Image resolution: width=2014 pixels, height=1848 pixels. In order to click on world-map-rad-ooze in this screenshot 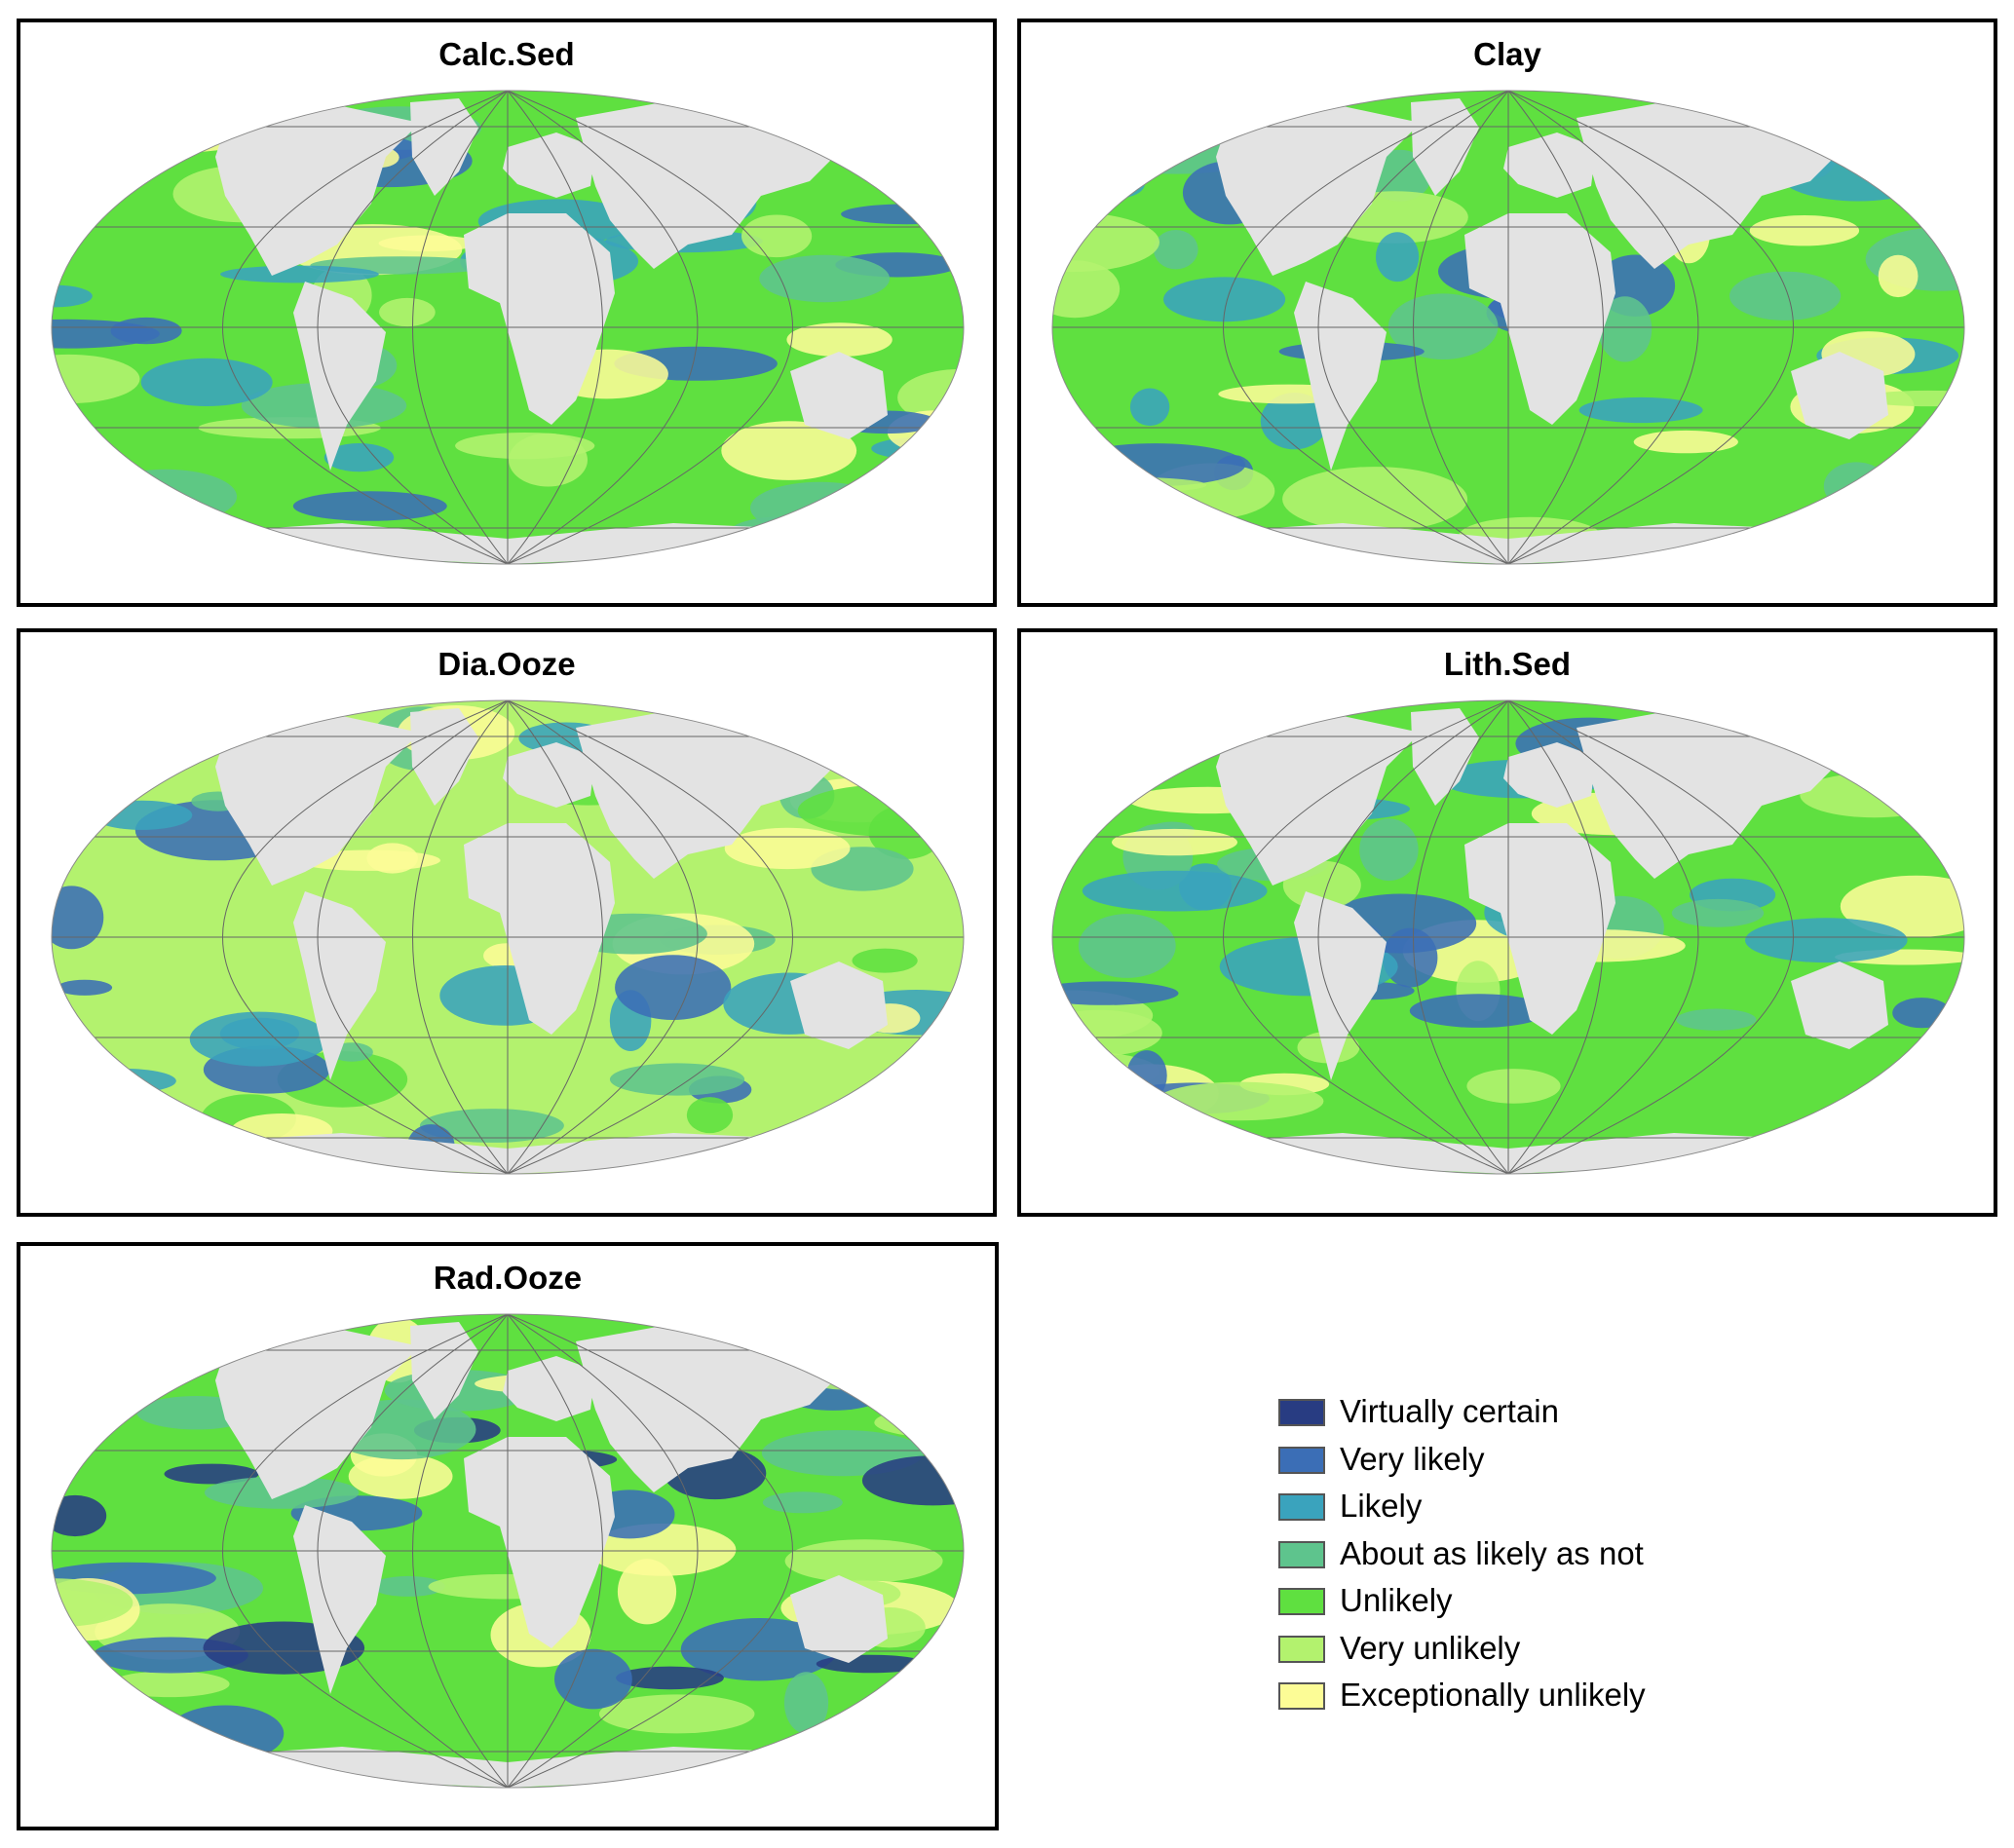, I will do `click(508, 1551)`.